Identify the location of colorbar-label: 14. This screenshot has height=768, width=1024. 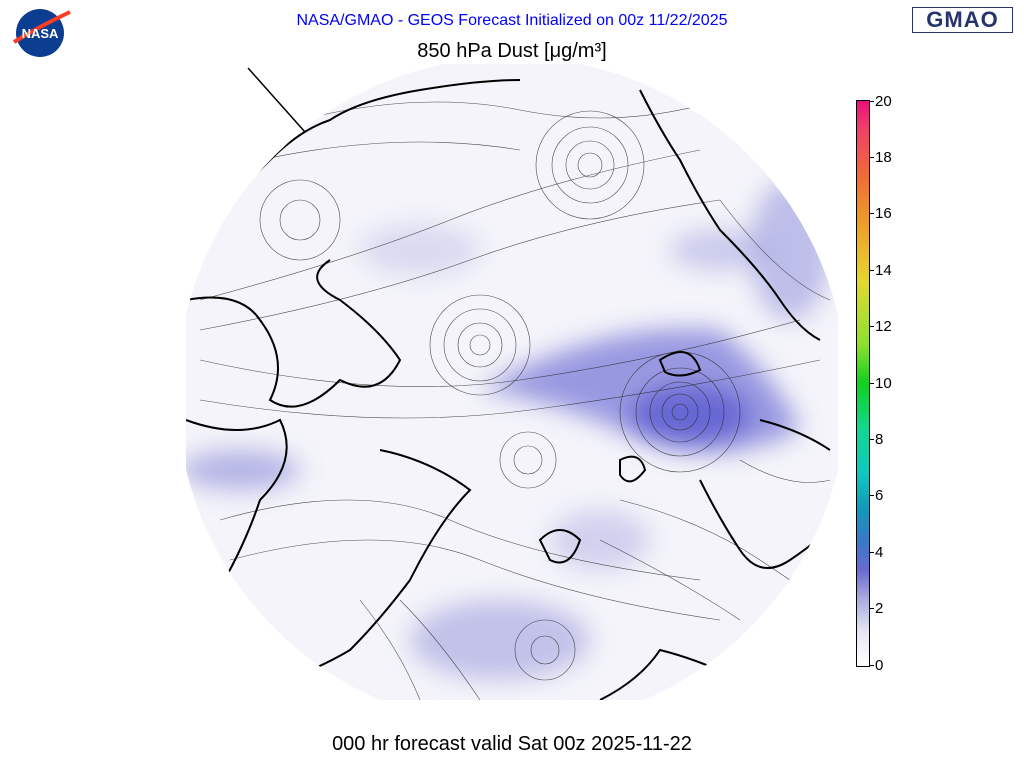
(883, 270).